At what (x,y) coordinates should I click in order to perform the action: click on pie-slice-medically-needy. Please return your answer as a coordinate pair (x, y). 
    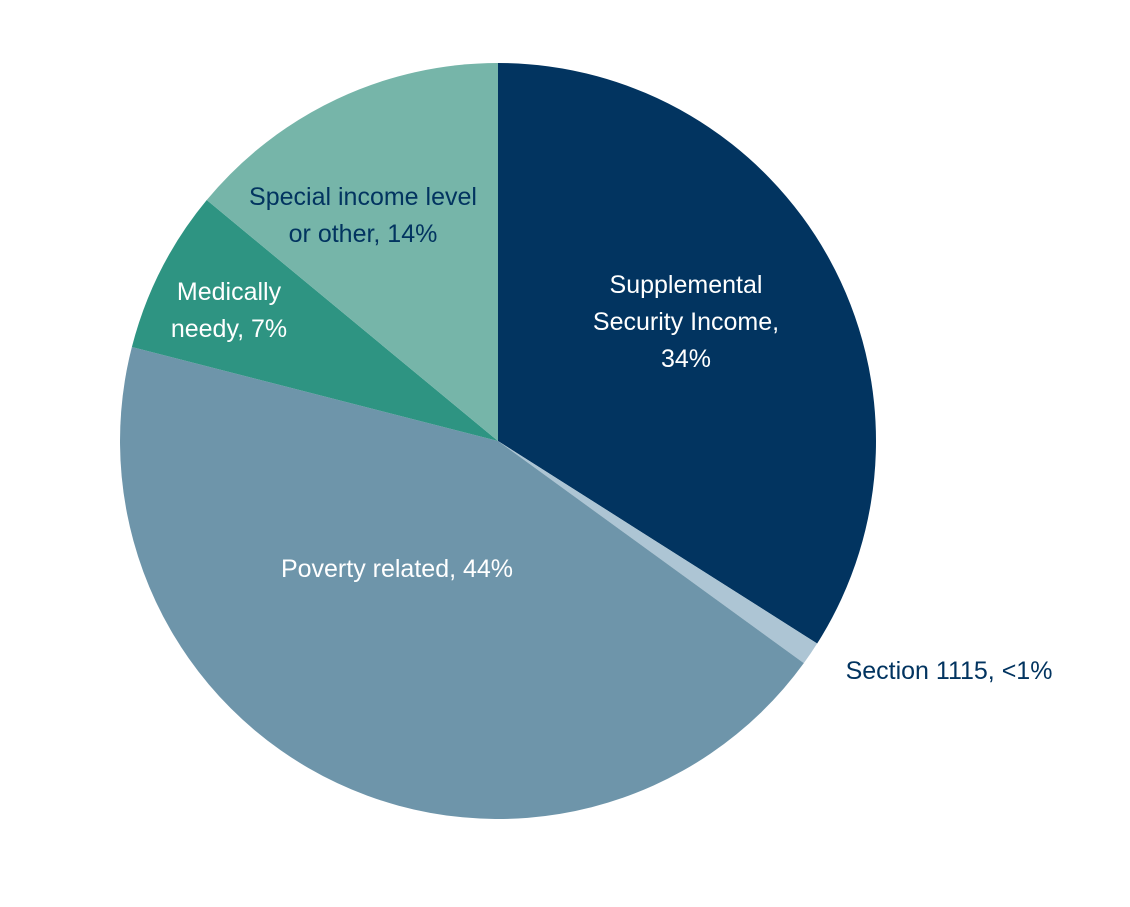
    Looking at the image, I should click on (314, 320).